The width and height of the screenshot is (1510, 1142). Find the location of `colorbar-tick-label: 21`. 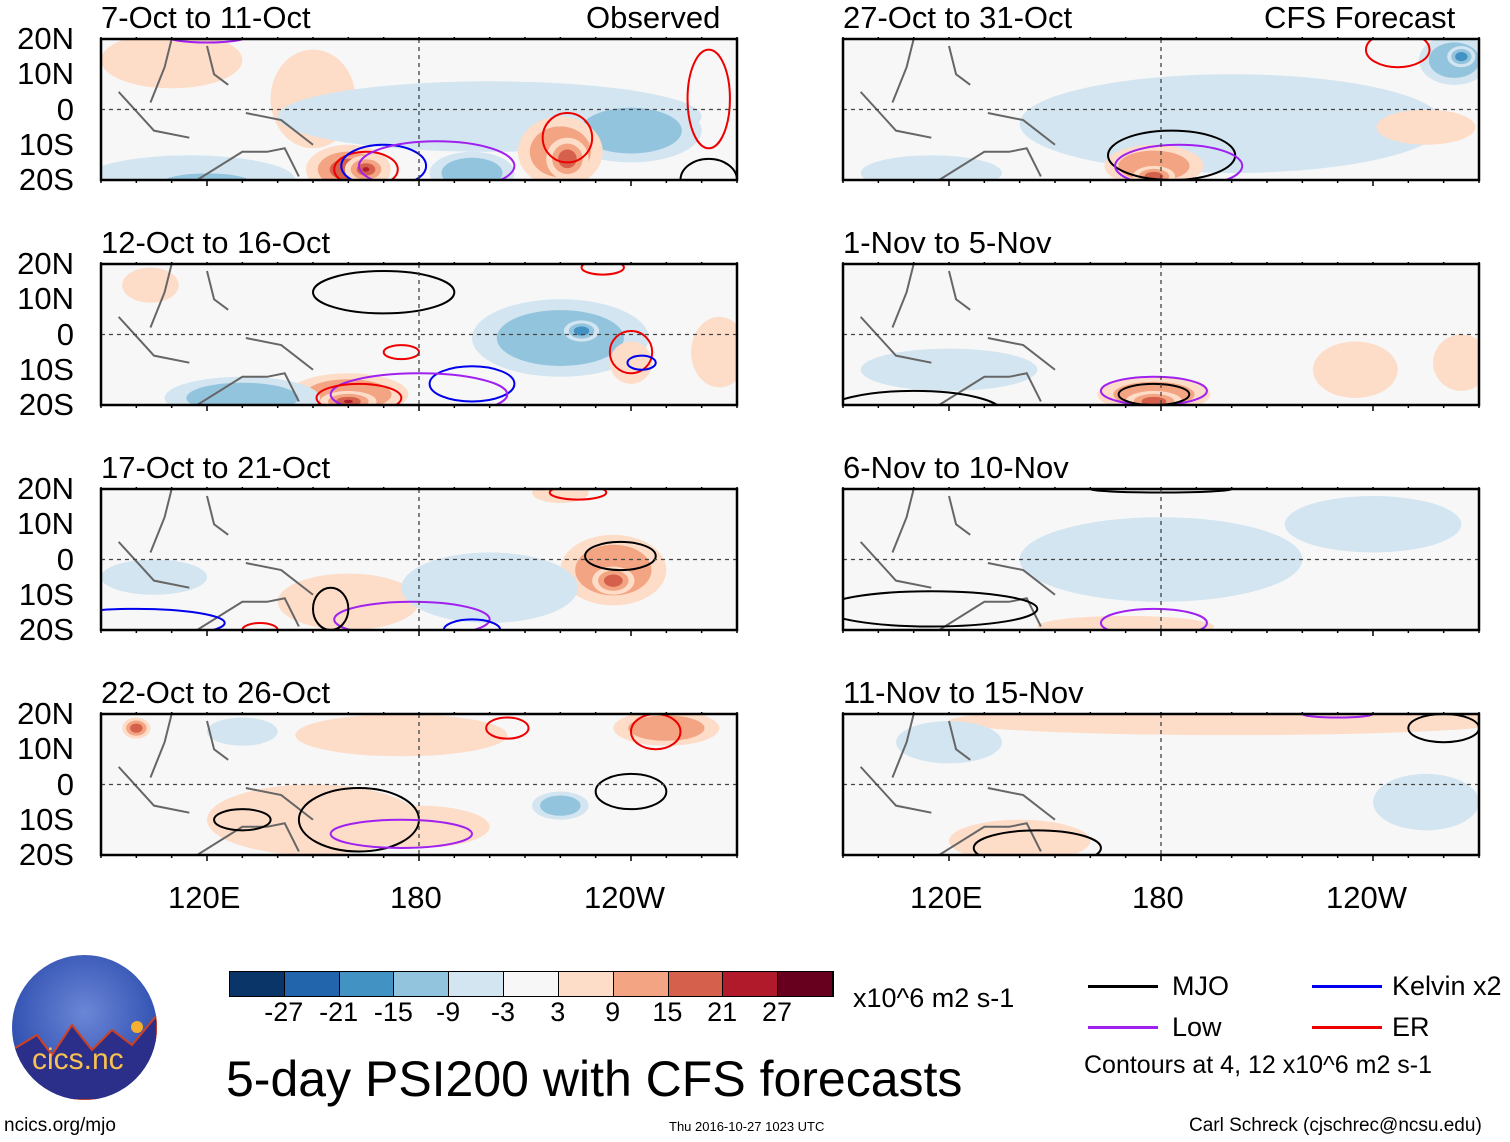

colorbar-tick-label: 21 is located at coordinates (722, 1012).